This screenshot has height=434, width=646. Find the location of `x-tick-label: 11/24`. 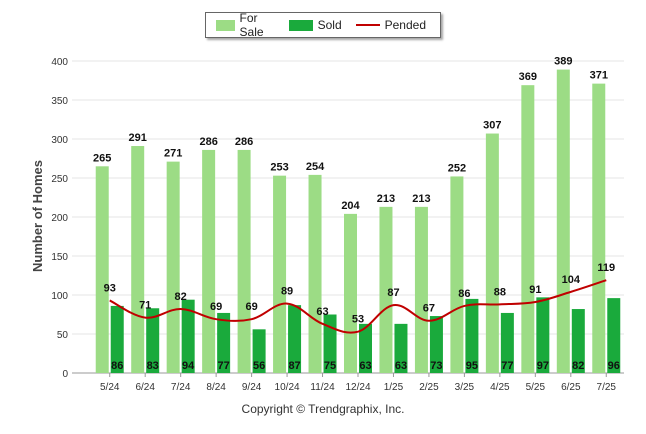

x-tick-label: 11/24 is located at coordinates (322, 387).